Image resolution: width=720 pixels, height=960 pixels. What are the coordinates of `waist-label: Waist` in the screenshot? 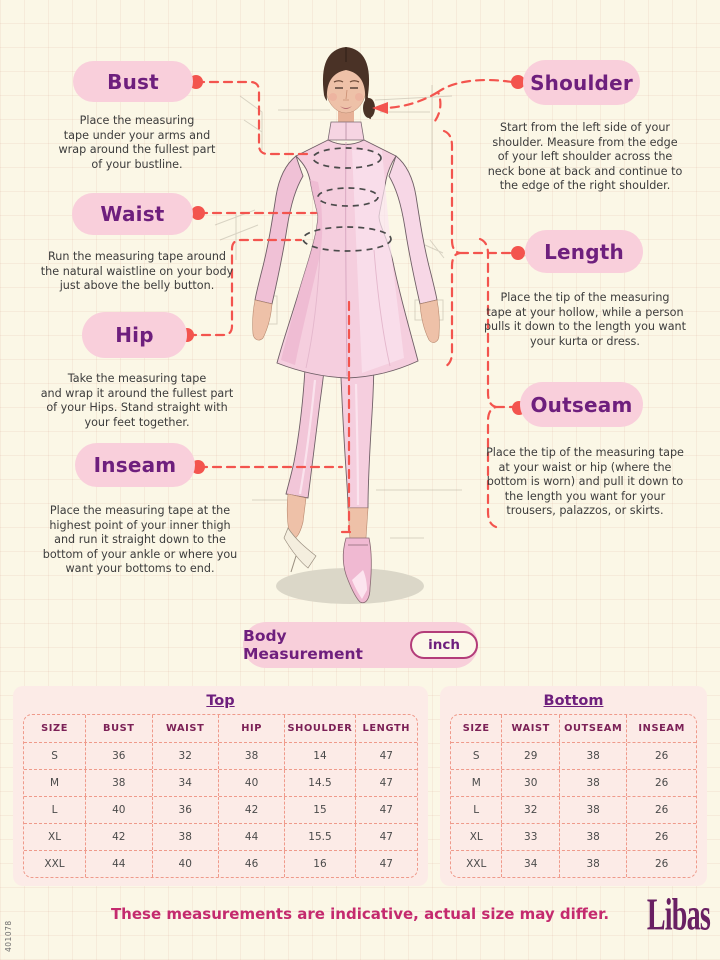 It's located at (132, 214).